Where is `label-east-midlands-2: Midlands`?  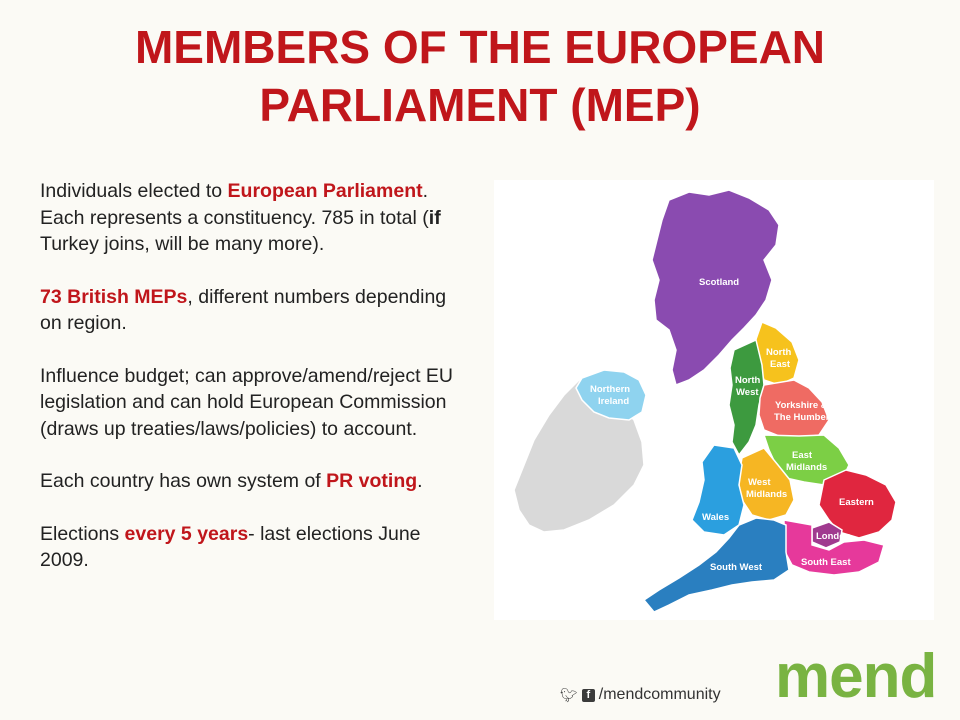
label-east-midlands-2: Midlands is located at coordinates (806, 467).